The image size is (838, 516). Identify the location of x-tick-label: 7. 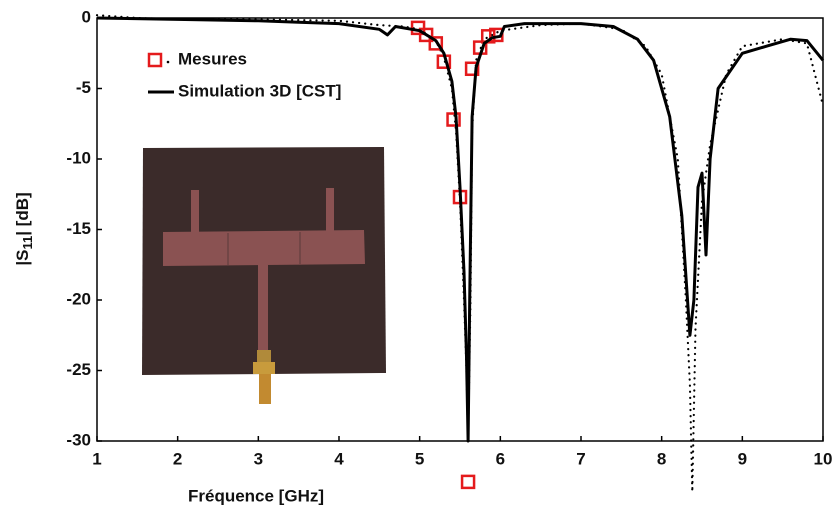
(580, 458).